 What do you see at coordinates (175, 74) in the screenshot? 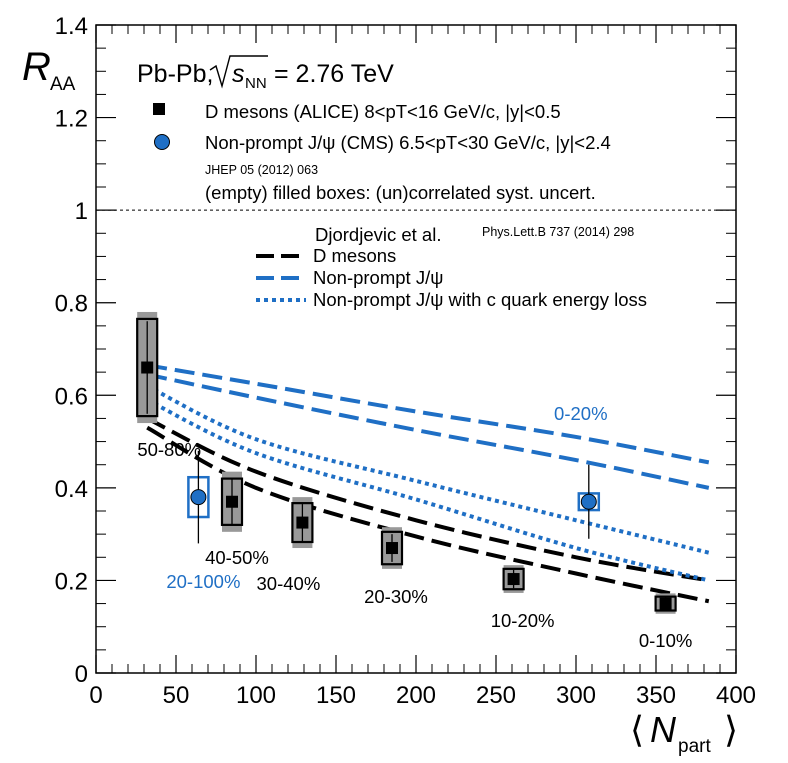
I see `chart-title-prefix: Pb-Pb,` at bounding box center [175, 74].